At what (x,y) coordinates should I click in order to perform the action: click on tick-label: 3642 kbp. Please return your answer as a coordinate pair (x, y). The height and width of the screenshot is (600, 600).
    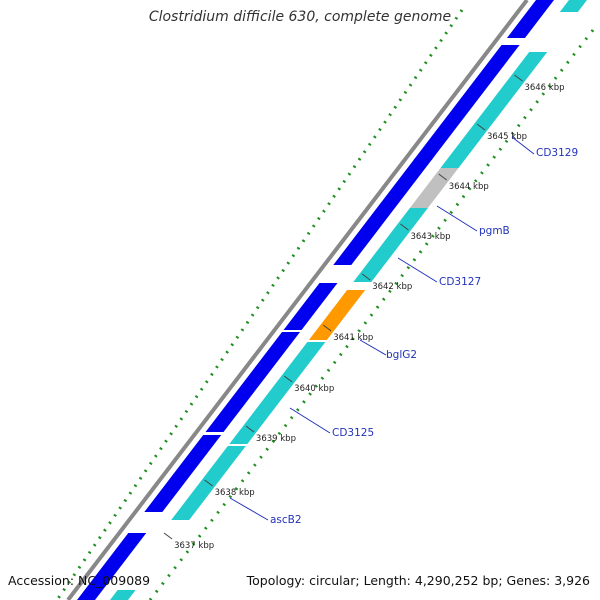
    Looking at the image, I should click on (392, 287).